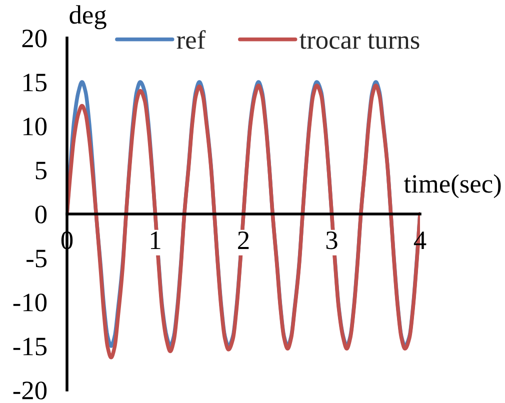  What do you see at coordinates (360, 41) in the screenshot?
I see `legend-label: trocar turns` at bounding box center [360, 41].